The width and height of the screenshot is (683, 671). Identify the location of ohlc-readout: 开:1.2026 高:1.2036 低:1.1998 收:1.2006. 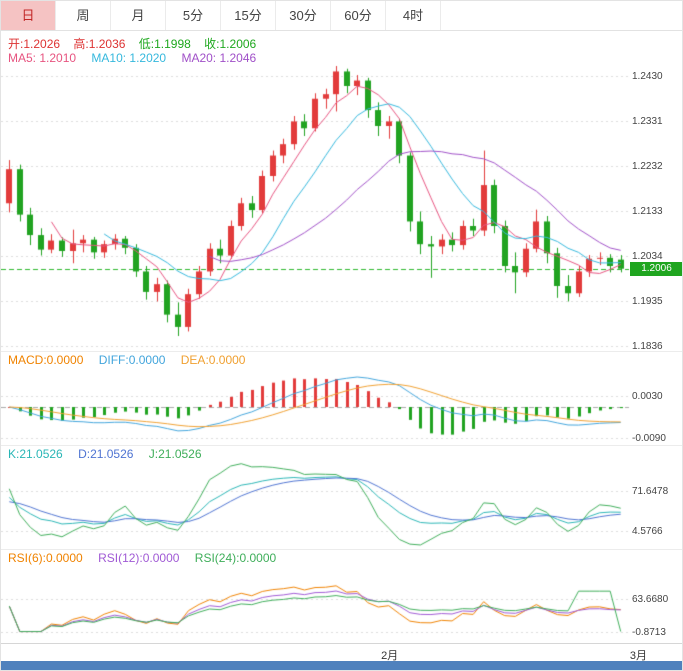
(137, 43).